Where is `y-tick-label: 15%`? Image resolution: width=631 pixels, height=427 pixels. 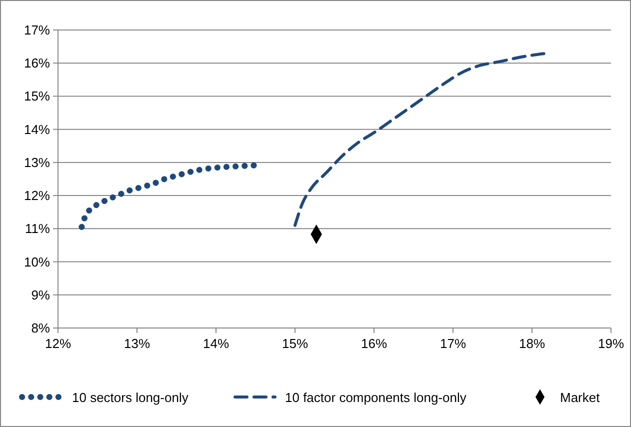 y-tick-label: 15% is located at coordinates (37, 96).